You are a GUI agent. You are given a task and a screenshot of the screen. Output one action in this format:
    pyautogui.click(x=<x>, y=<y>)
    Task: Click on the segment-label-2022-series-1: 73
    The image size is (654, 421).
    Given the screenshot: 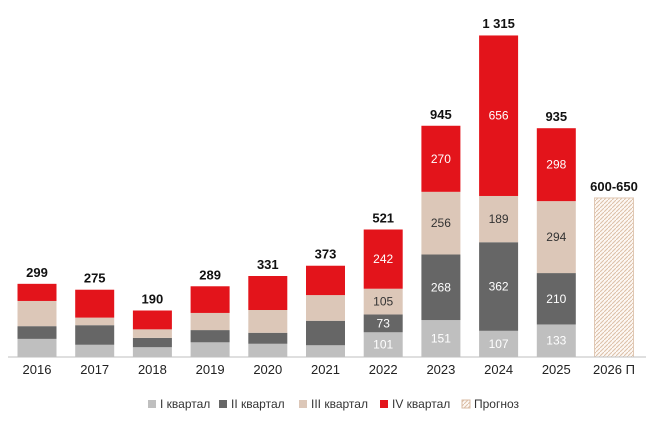 What is the action you would take?
    pyautogui.click(x=384, y=323)
    